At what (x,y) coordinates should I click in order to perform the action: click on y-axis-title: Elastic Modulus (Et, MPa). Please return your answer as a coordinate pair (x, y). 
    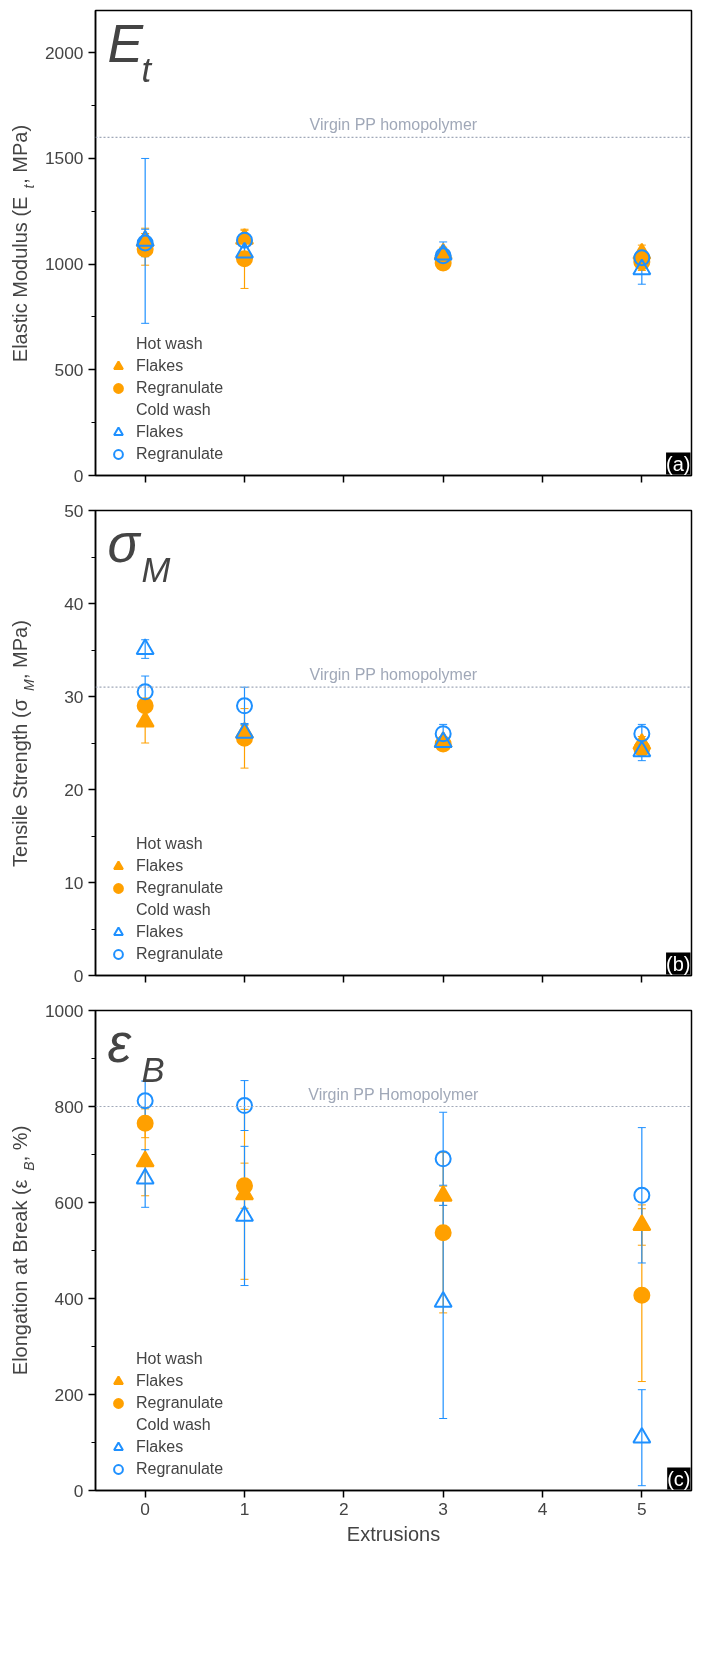
    Looking at the image, I should click on (22, 243).